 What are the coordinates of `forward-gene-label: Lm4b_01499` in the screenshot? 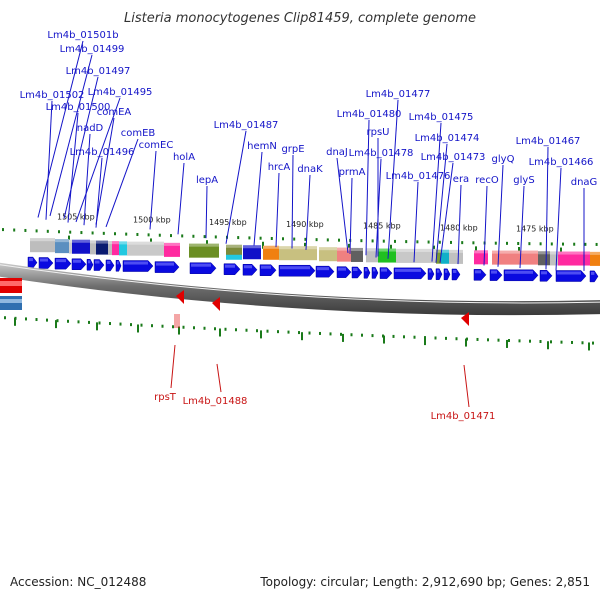 It's located at (92, 49).